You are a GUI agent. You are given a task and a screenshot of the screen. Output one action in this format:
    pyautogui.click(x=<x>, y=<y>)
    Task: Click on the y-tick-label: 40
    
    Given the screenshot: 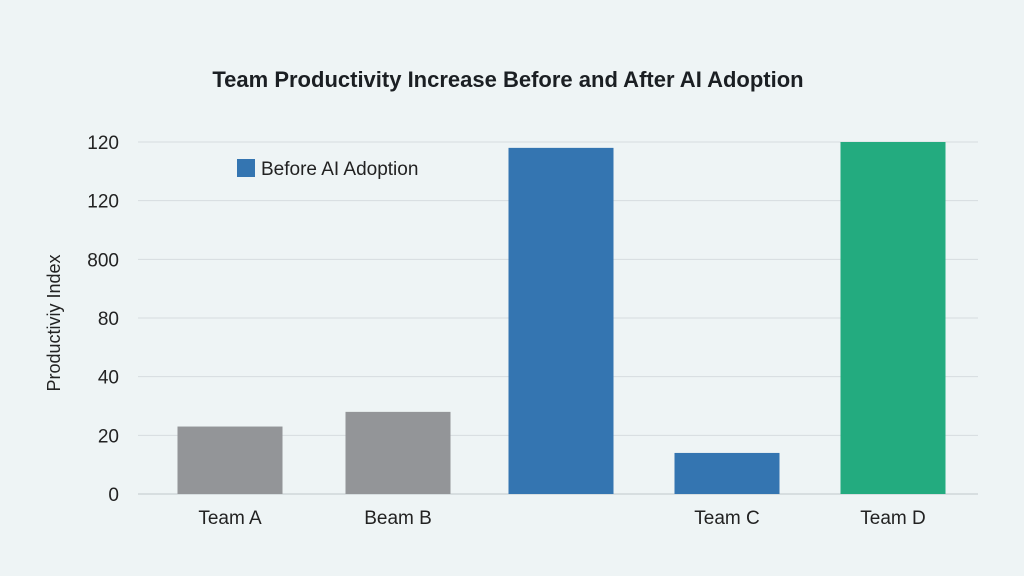 What is the action you would take?
    pyautogui.click(x=108, y=378)
    